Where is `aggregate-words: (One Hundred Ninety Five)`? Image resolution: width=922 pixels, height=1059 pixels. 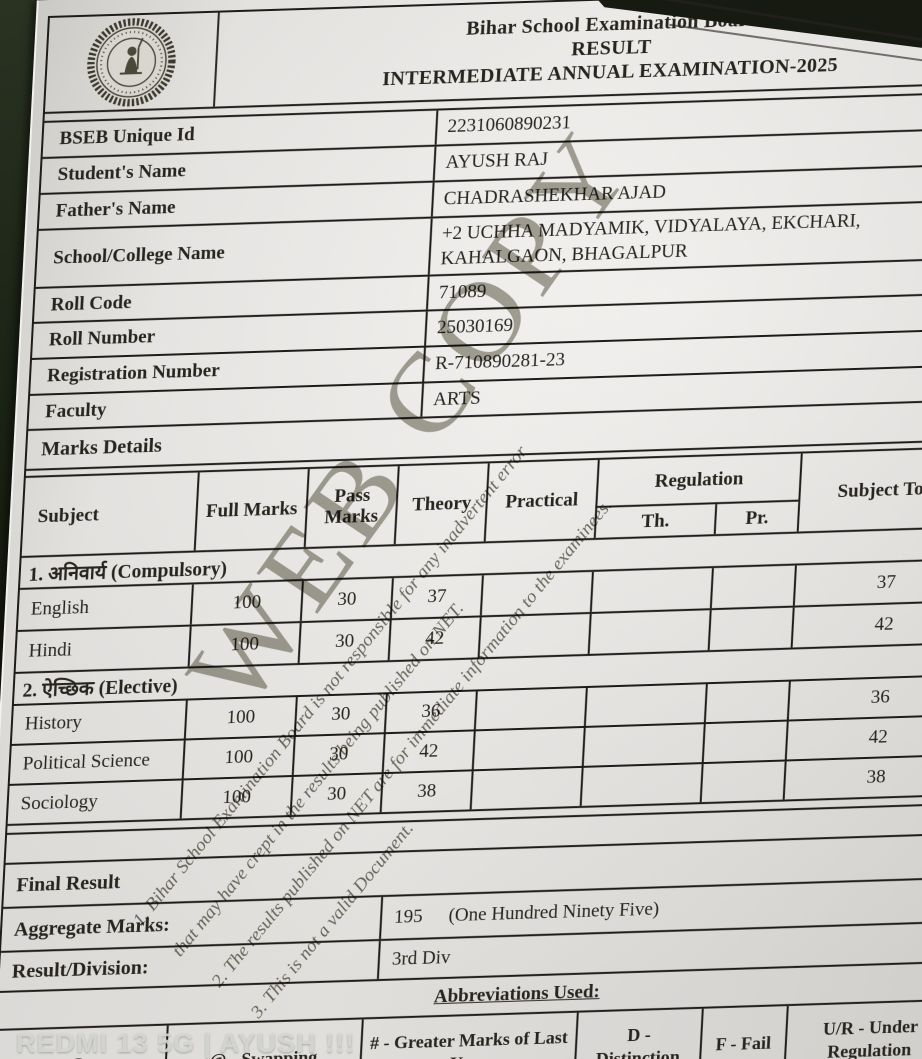 aggregate-words: (One Hundred Ninety Five) is located at coordinates (554, 912).